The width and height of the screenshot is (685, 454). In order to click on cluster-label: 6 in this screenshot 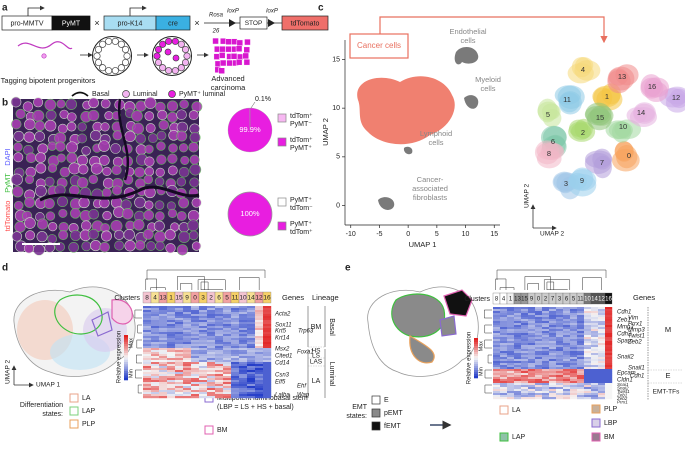, I will do `click(553, 141)`.